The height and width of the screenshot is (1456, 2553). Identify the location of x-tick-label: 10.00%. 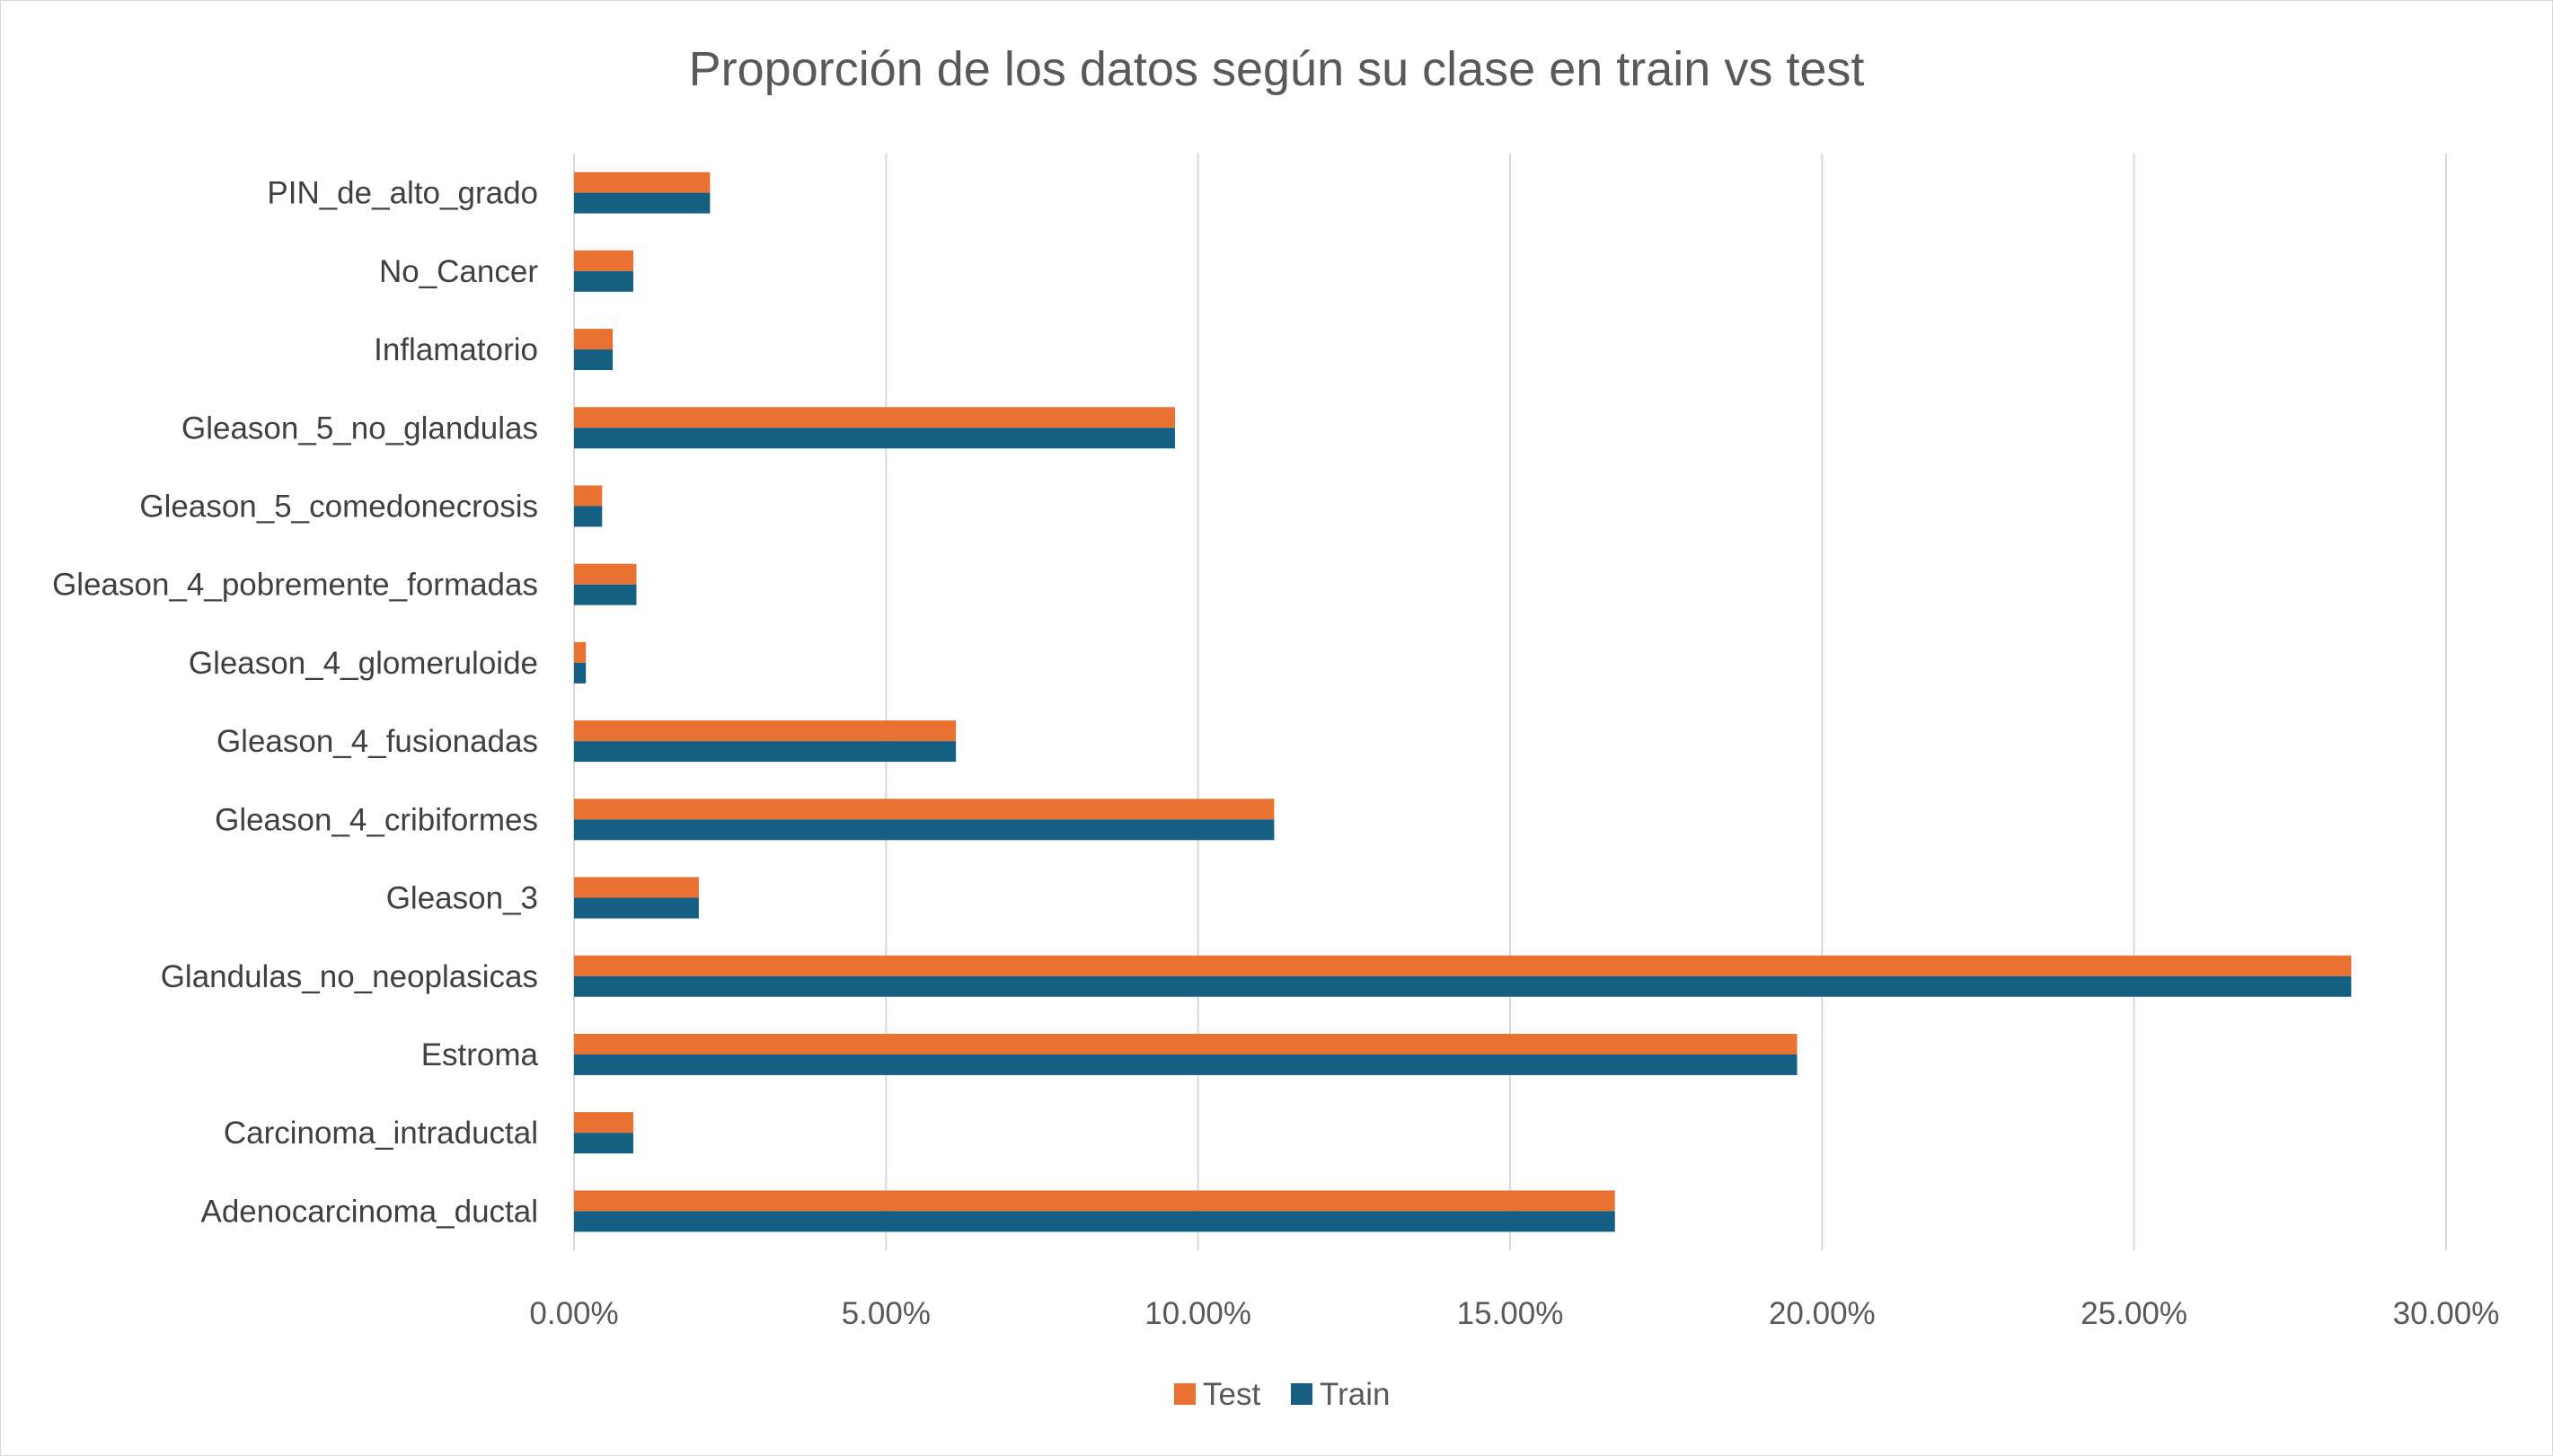
(1197, 1314).